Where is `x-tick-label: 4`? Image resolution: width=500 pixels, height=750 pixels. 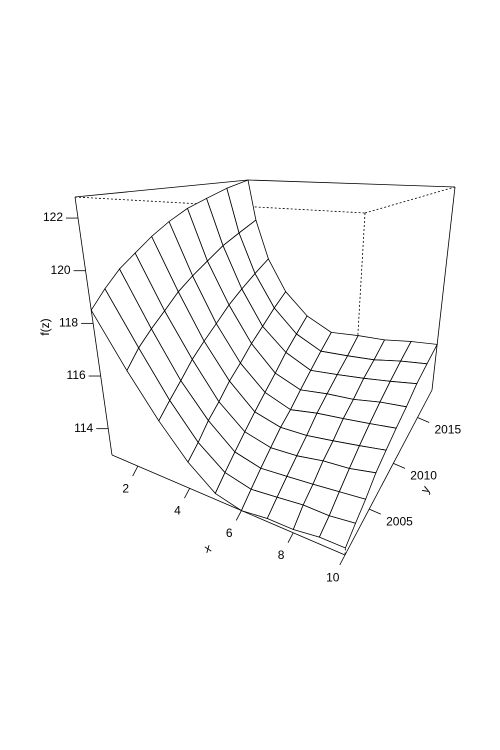
x-tick-label: 4 is located at coordinates (177, 511).